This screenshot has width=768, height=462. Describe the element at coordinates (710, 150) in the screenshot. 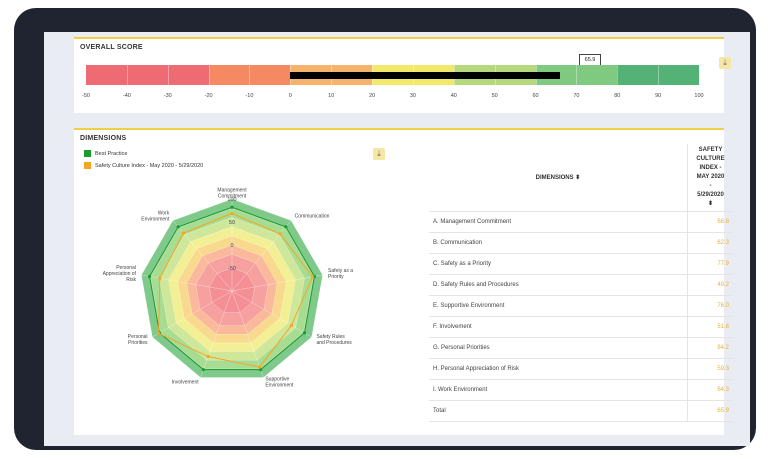

I see `column-header-line: SAFETY` at that location.